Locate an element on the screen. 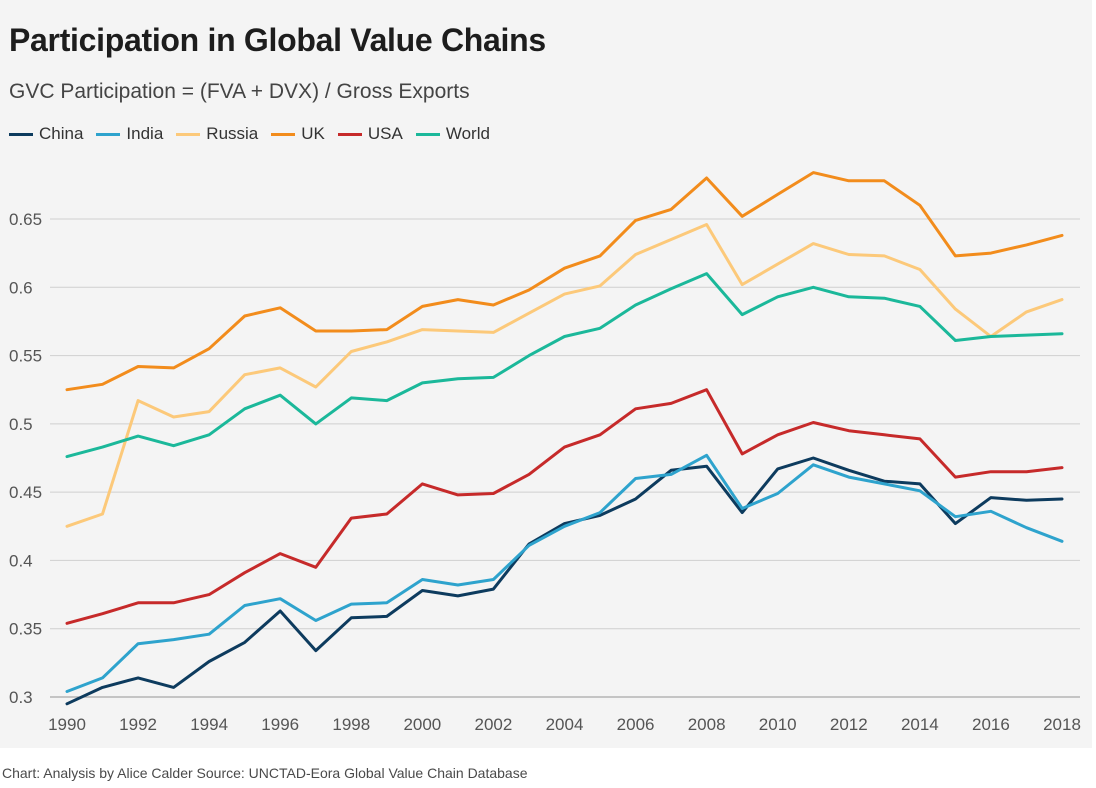 This screenshot has width=1096, height=788. legend-item-india: India is located at coordinates (129, 134).